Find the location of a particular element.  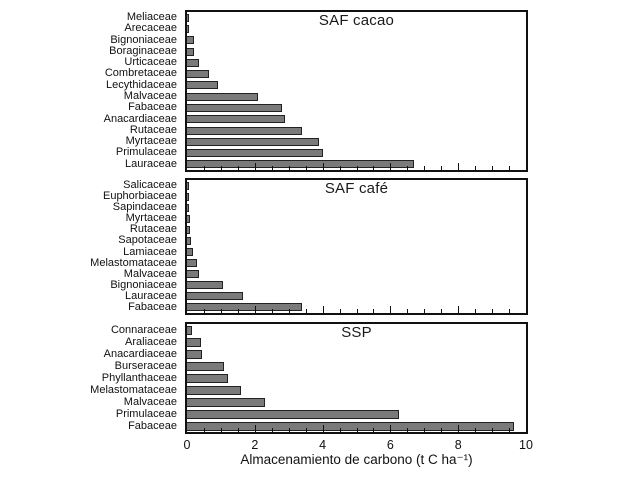

panel-title-saf-cacao: SAF cacao is located at coordinates (356, 20).